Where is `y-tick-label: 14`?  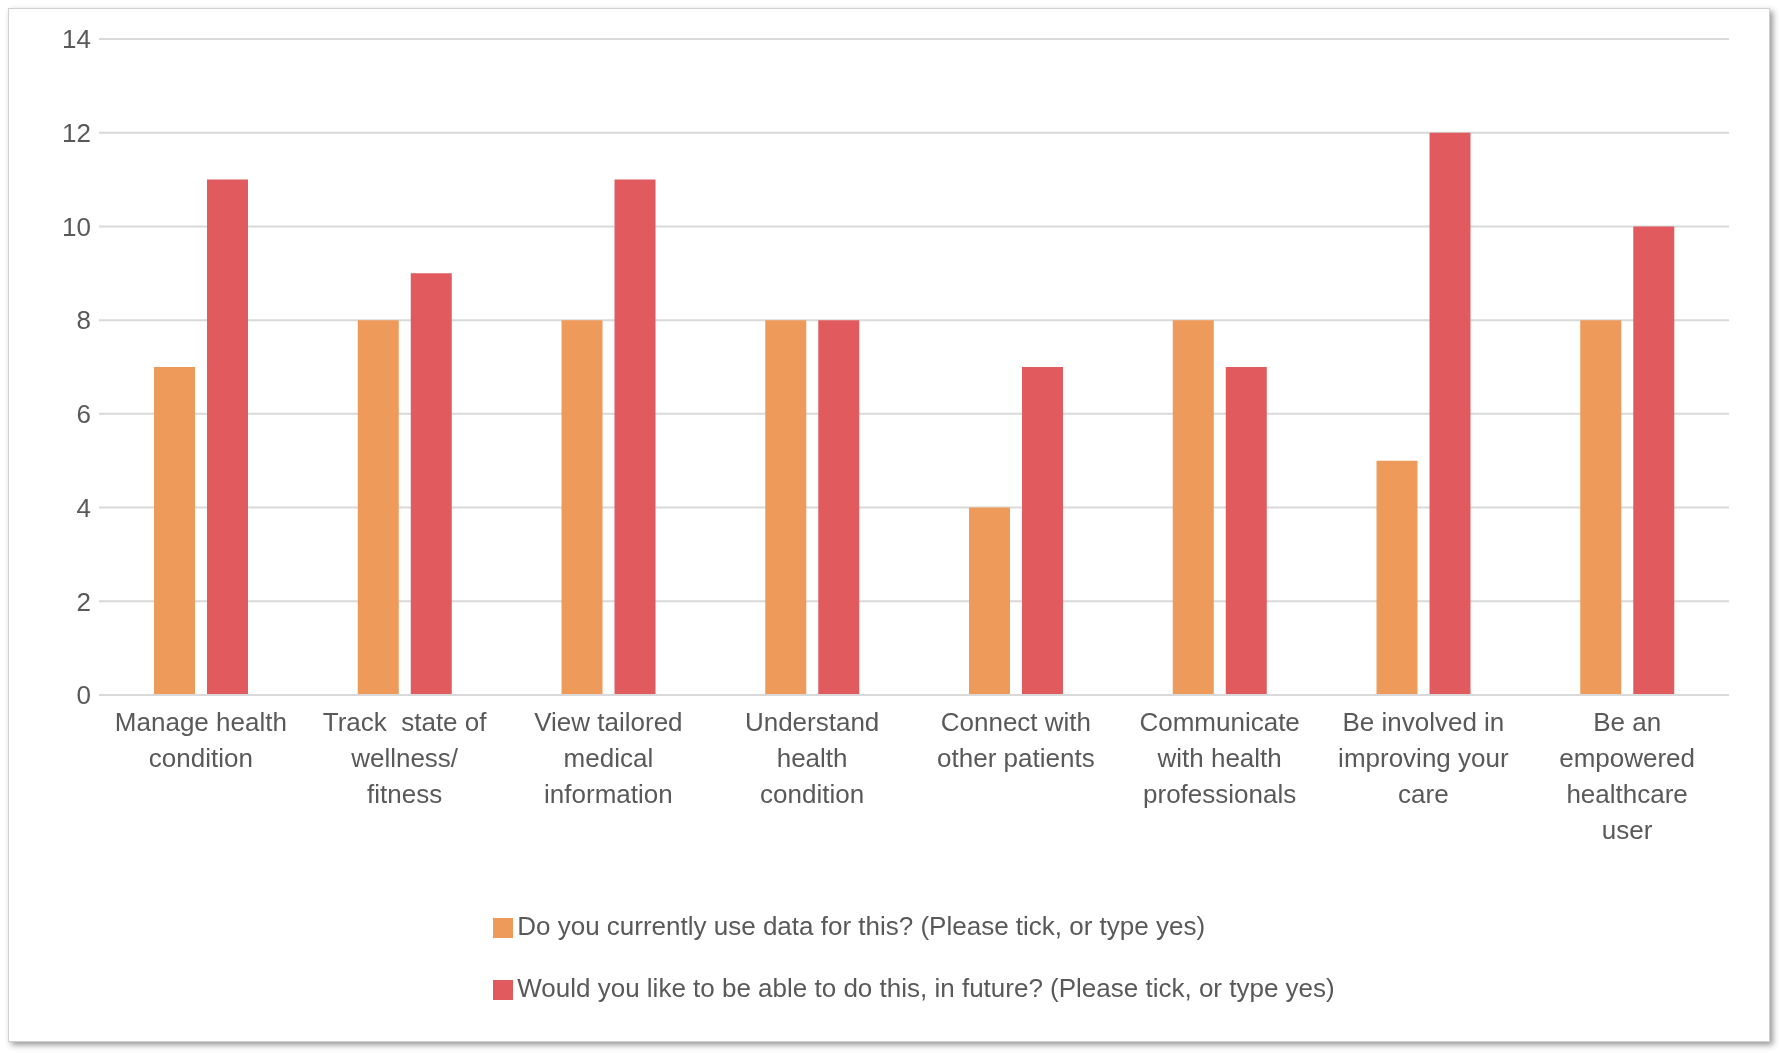 y-tick-label: 14 is located at coordinates (76, 39).